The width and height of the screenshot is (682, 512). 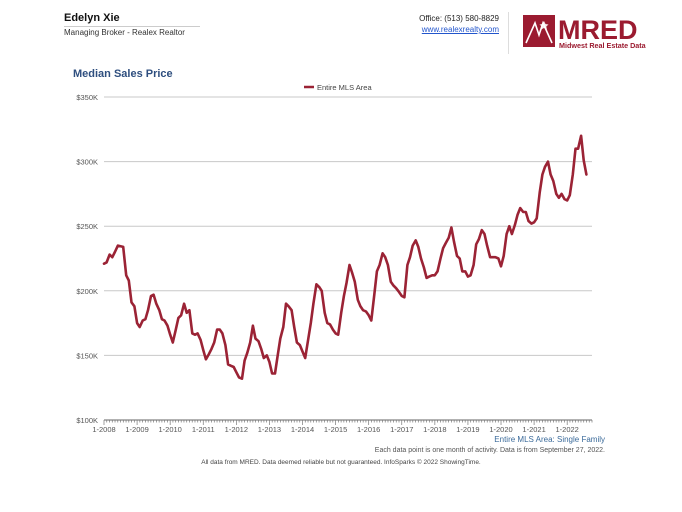 What do you see at coordinates (500, 429) in the screenshot?
I see `x-tick-label: 1-2020` at bounding box center [500, 429].